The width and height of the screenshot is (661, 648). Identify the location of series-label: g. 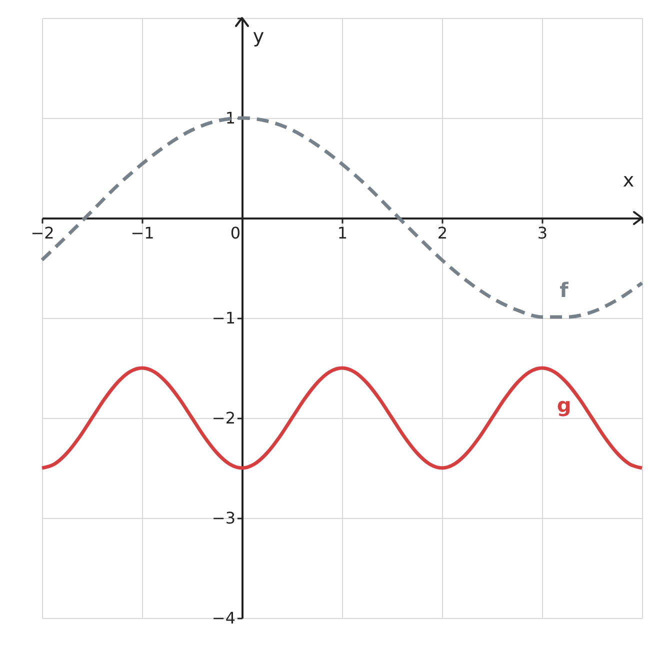
(564, 405).